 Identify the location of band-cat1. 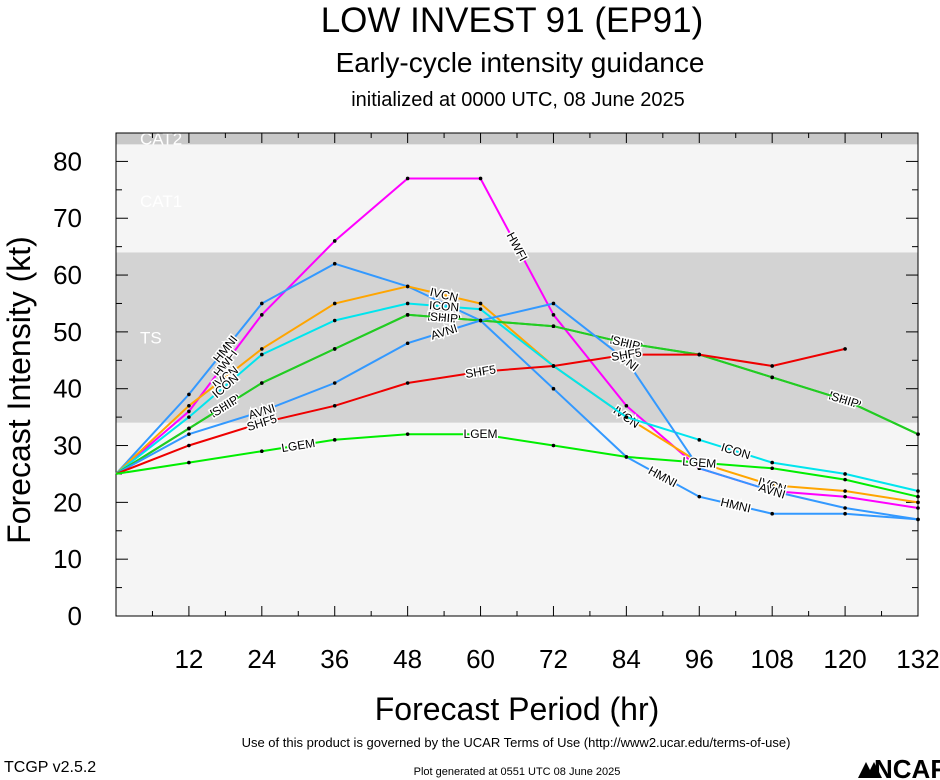
(517, 198).